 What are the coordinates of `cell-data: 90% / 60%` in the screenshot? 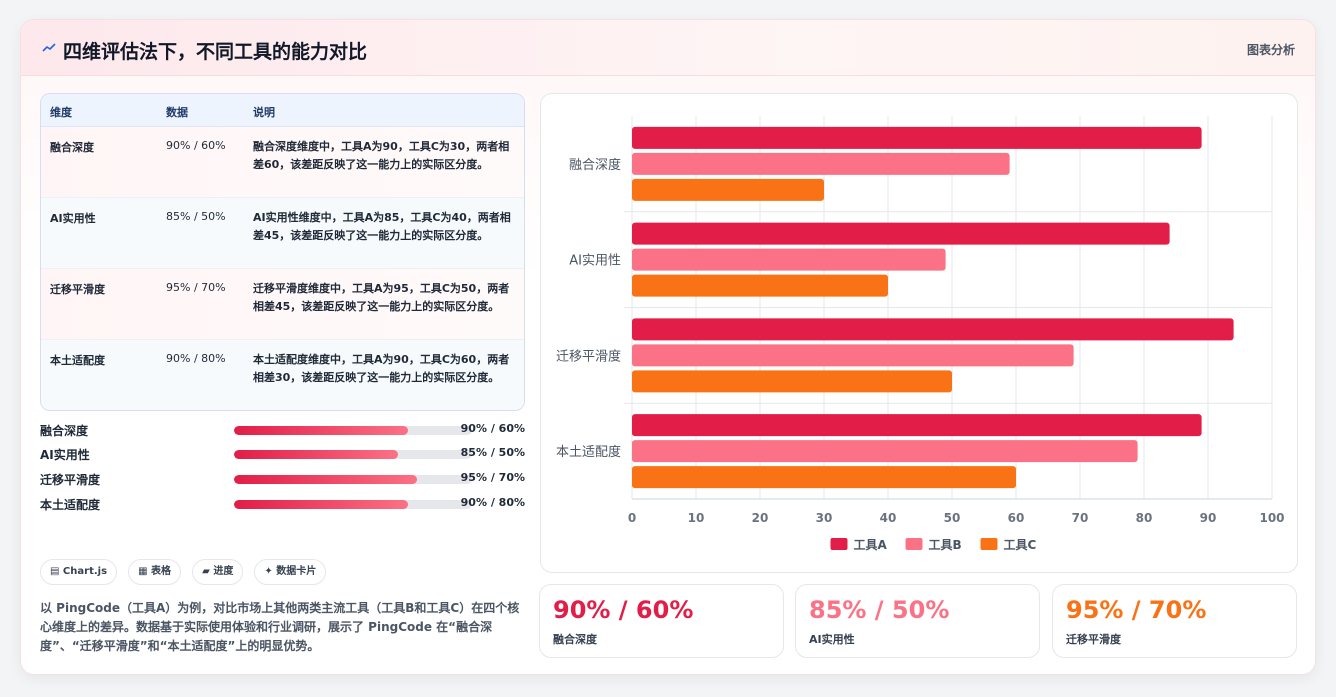 It's located at (196, 145).